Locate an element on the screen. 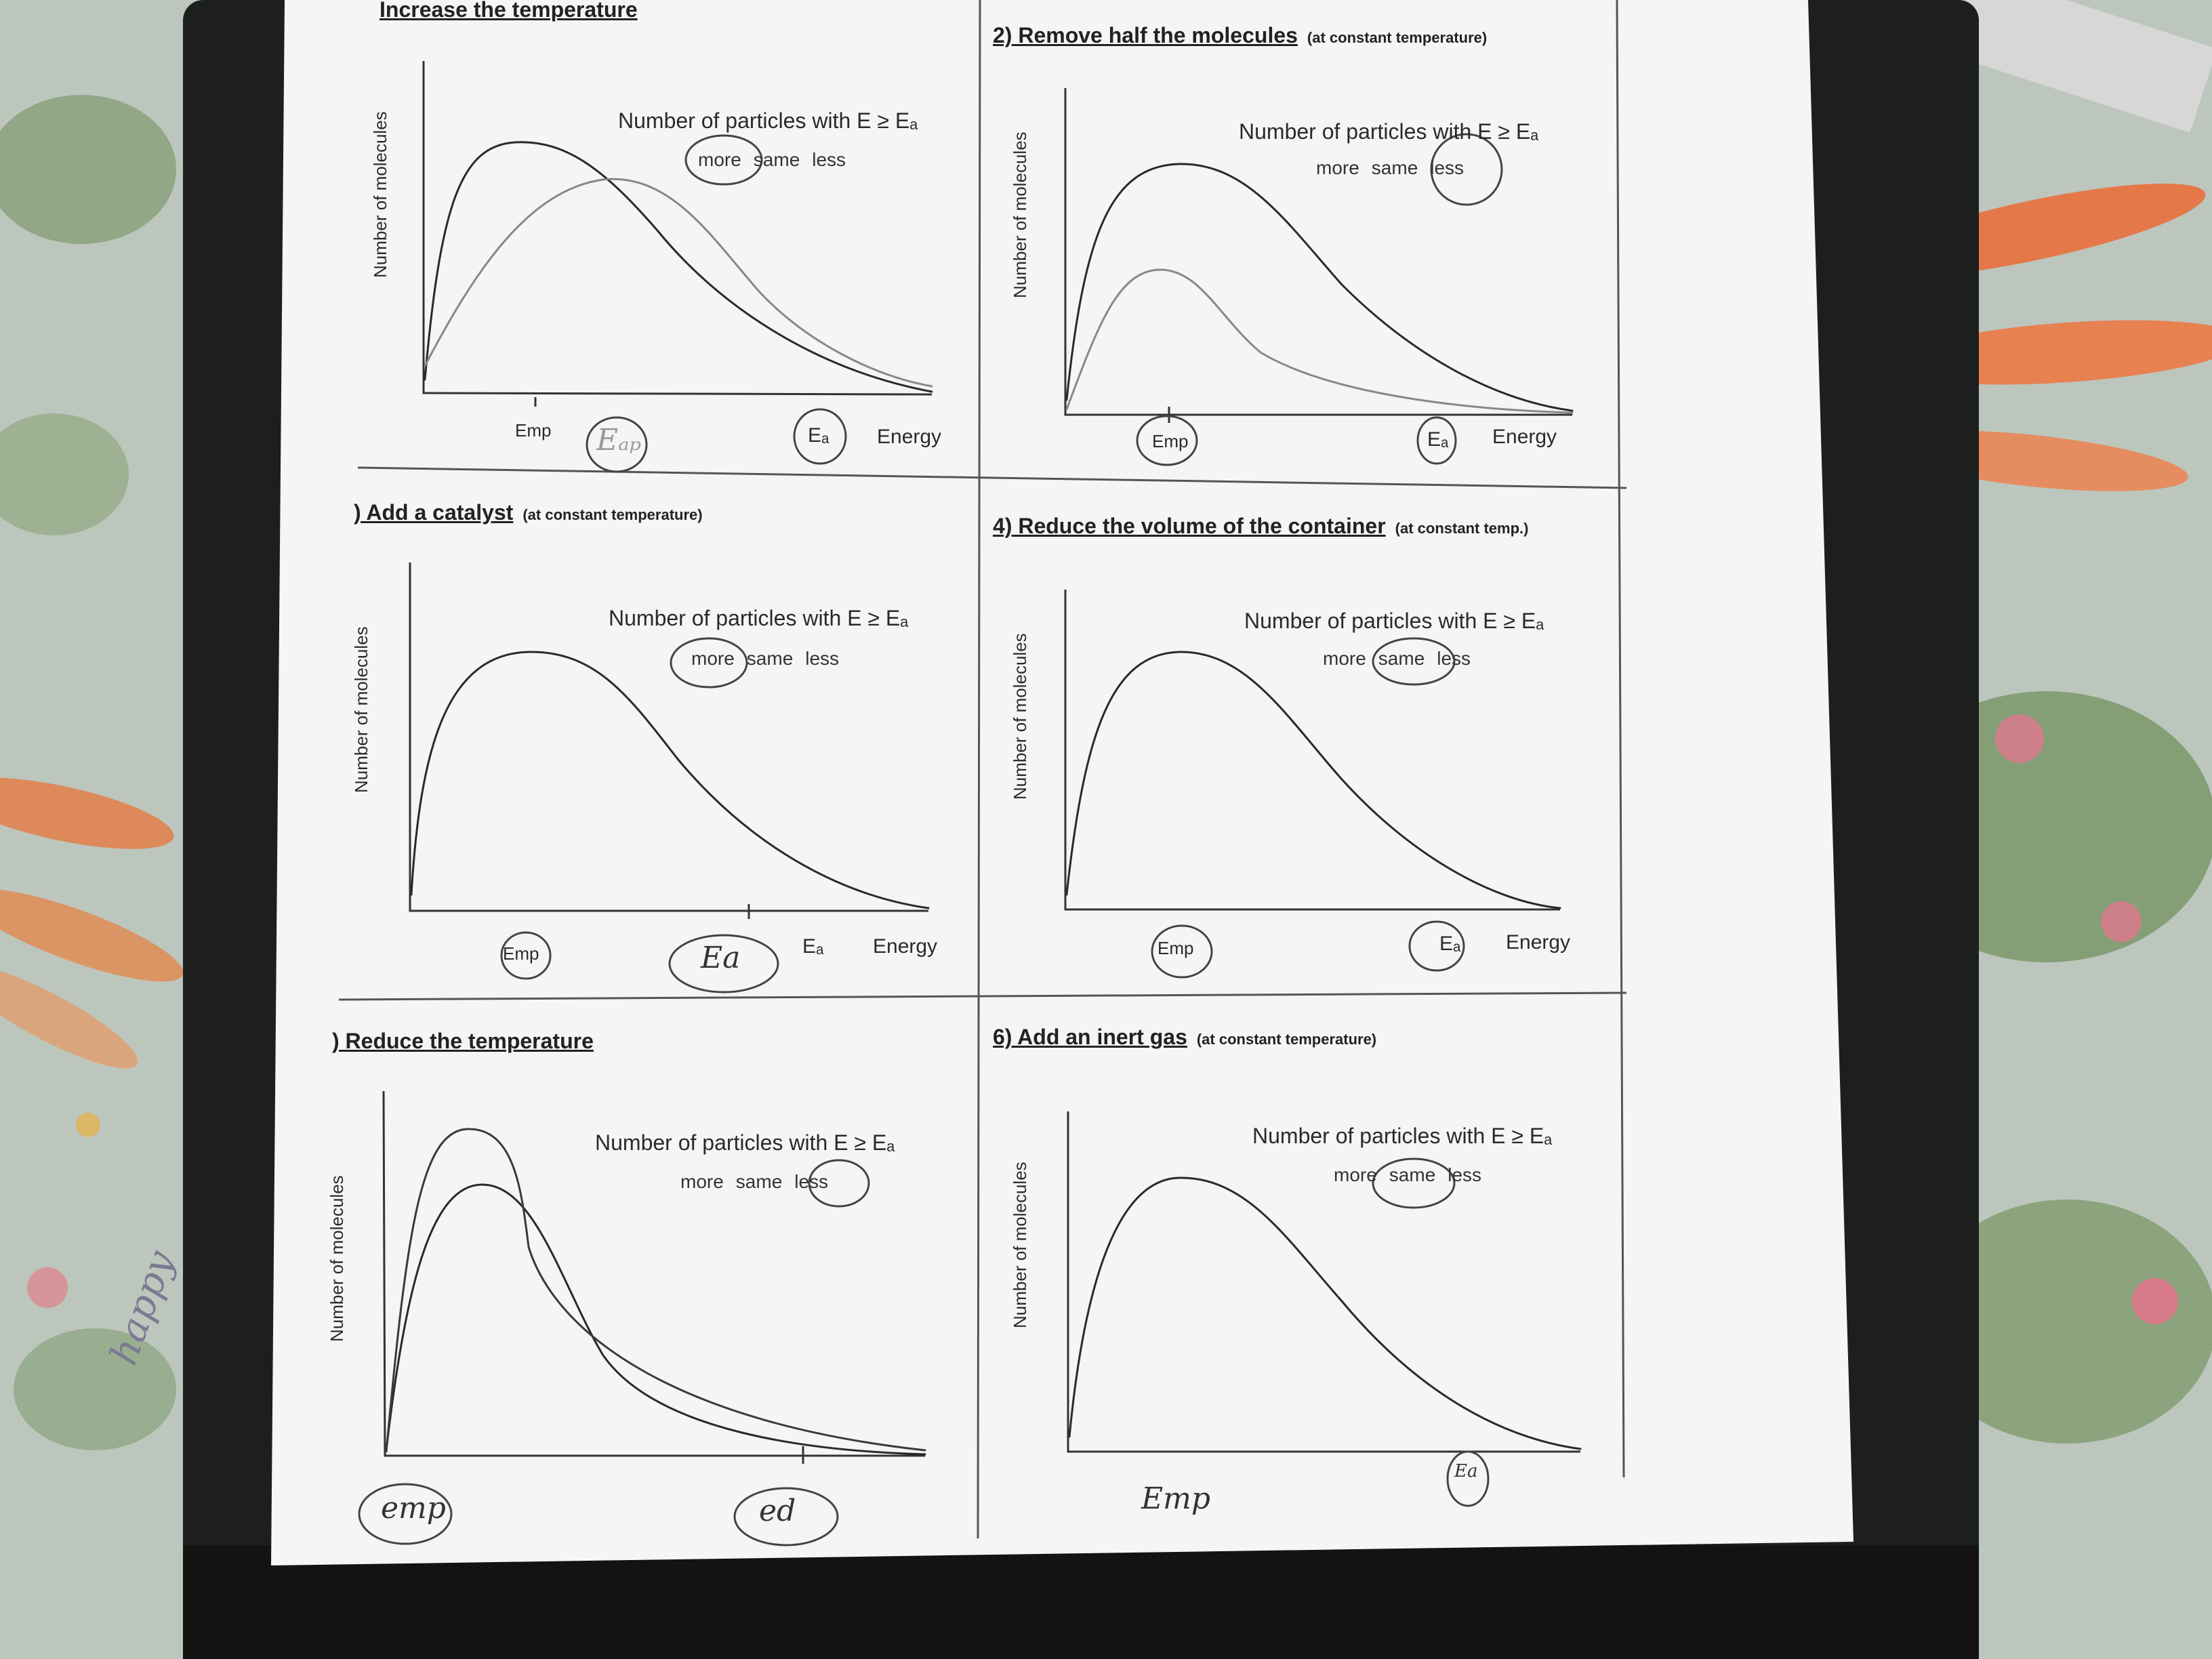  emp-label-4: Emp is located at coordinates (1176, 948).